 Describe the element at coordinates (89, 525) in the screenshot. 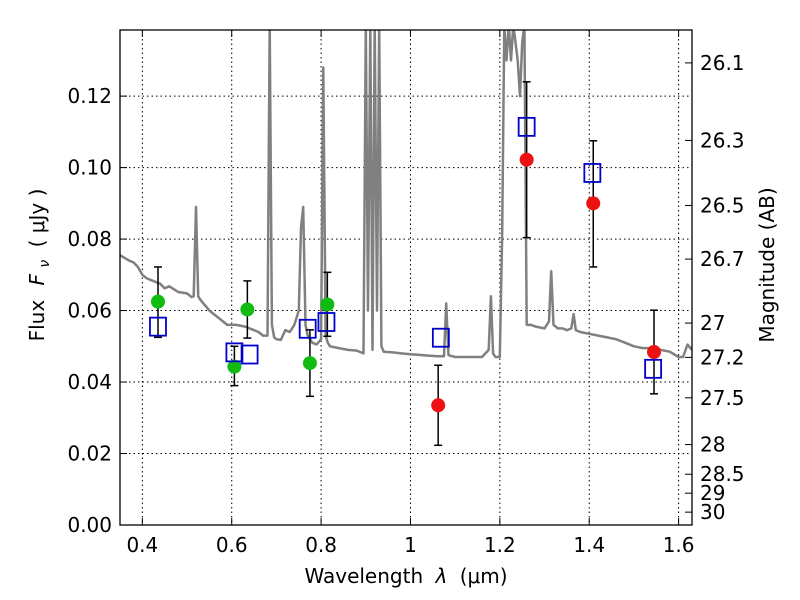

I see `y-tick-label: 0.00` at that location.